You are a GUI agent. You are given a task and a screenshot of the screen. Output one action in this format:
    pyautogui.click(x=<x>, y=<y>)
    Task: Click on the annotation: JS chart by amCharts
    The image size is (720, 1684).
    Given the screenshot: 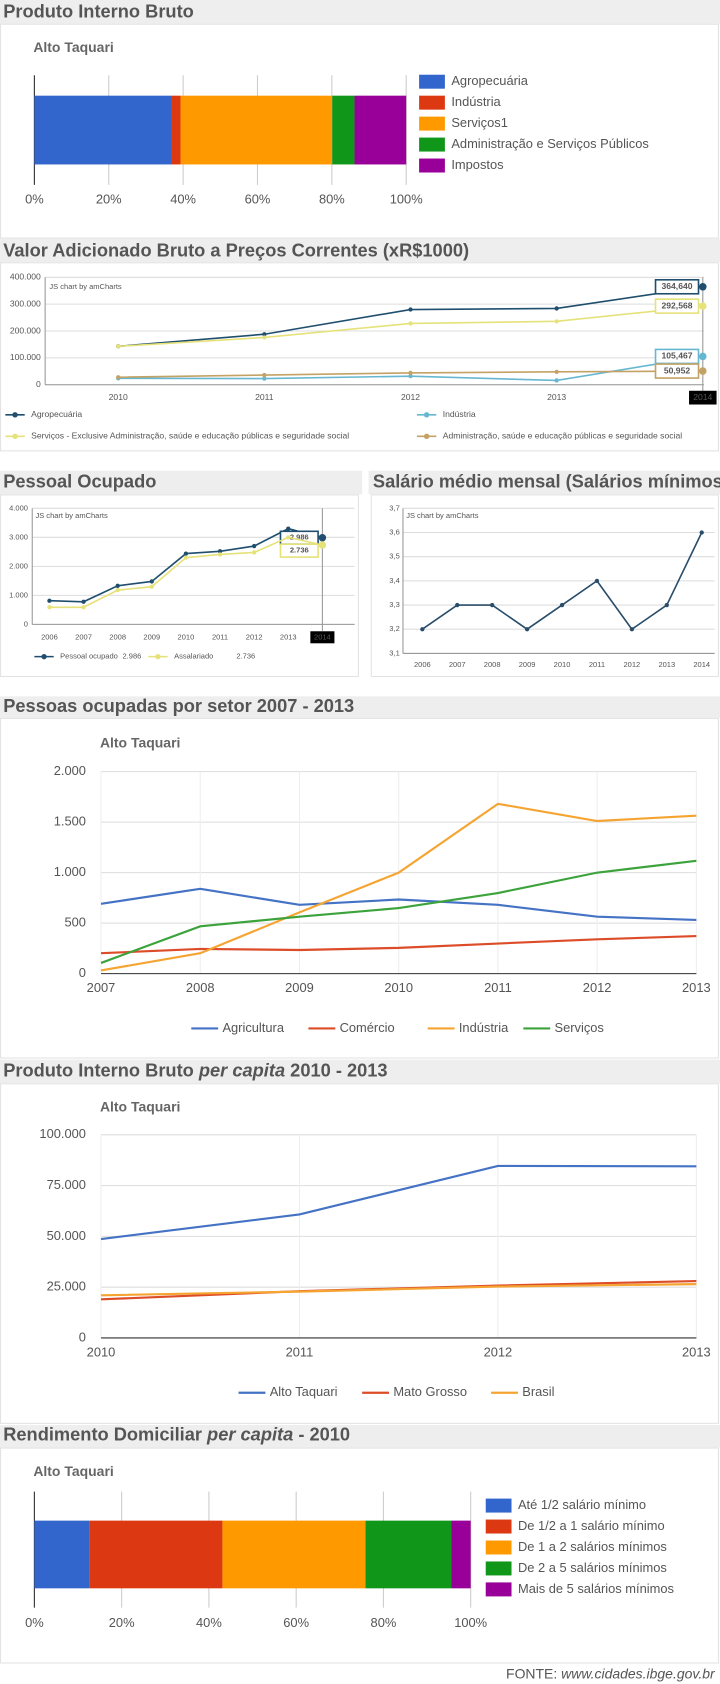 What is the action you would take?
    pyautogui.click(x=442, y=515)
    